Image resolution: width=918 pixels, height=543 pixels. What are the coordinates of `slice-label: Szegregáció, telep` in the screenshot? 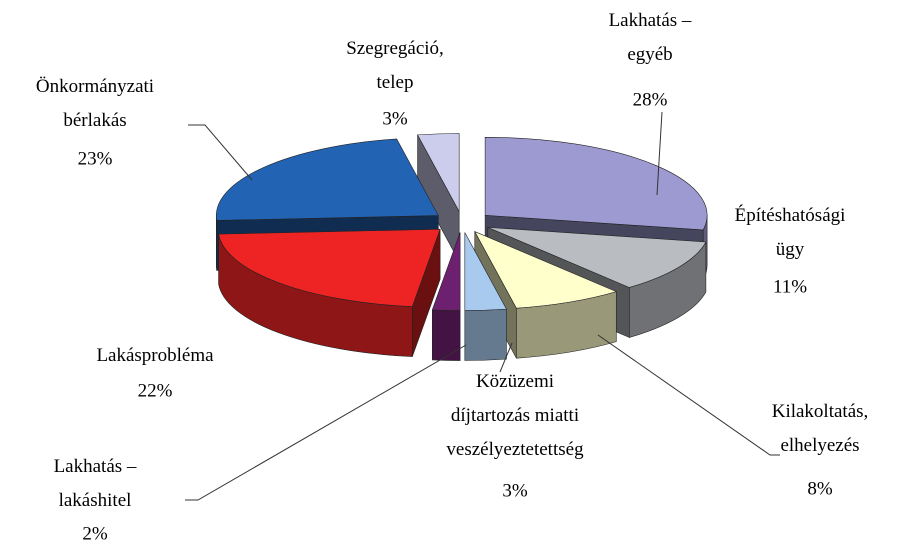 It's located at (395, 65).